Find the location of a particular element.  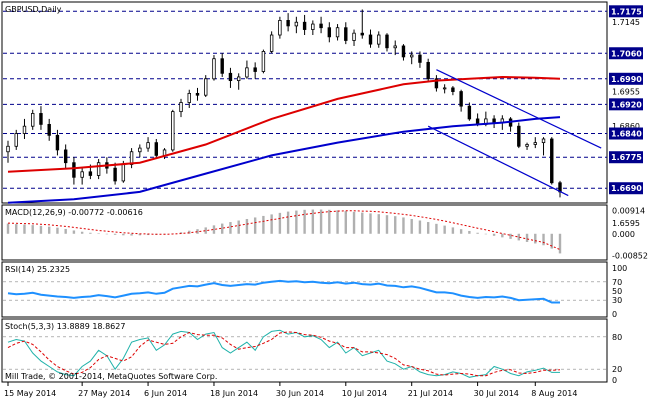

price-tick-label: 1.6955 is located at coordinates (626, 92).